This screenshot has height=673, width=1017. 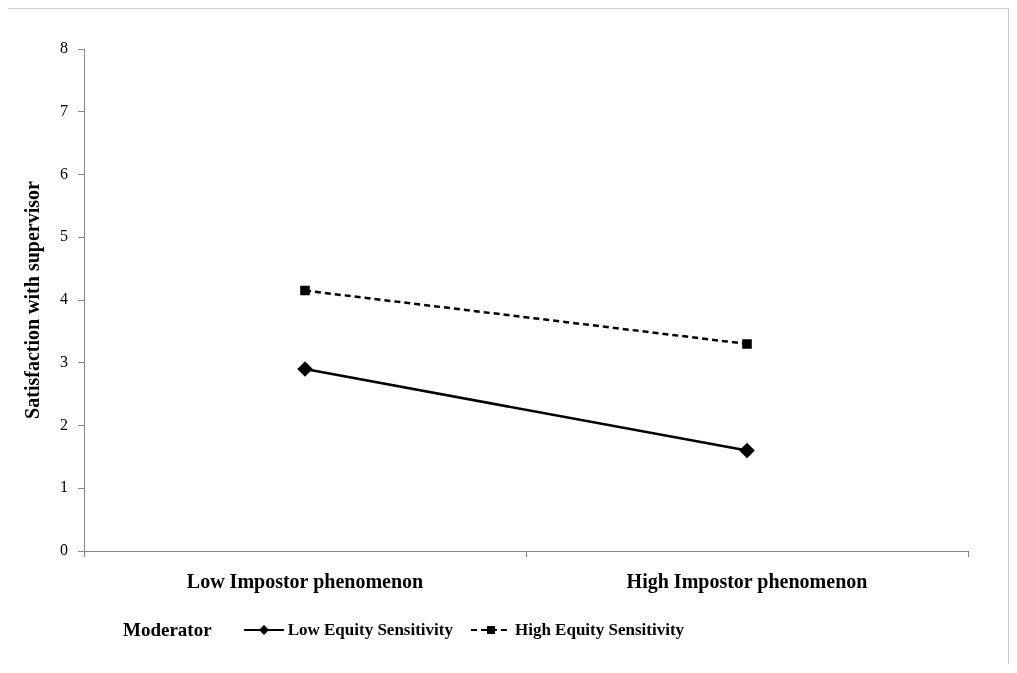 I want to click on legend-label: Low Equity Sensitivity, so click(x=370, y=630).